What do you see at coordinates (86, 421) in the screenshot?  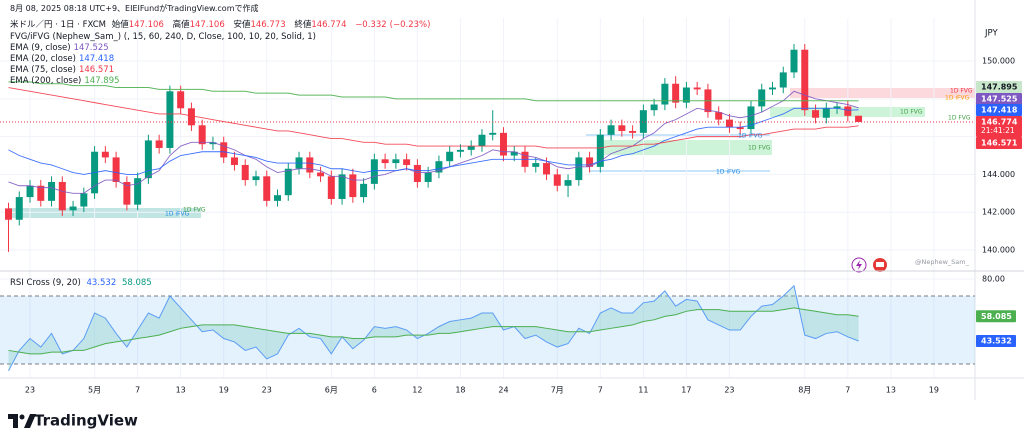 I see `brand: TradingView` at bounding box center [86, 421].